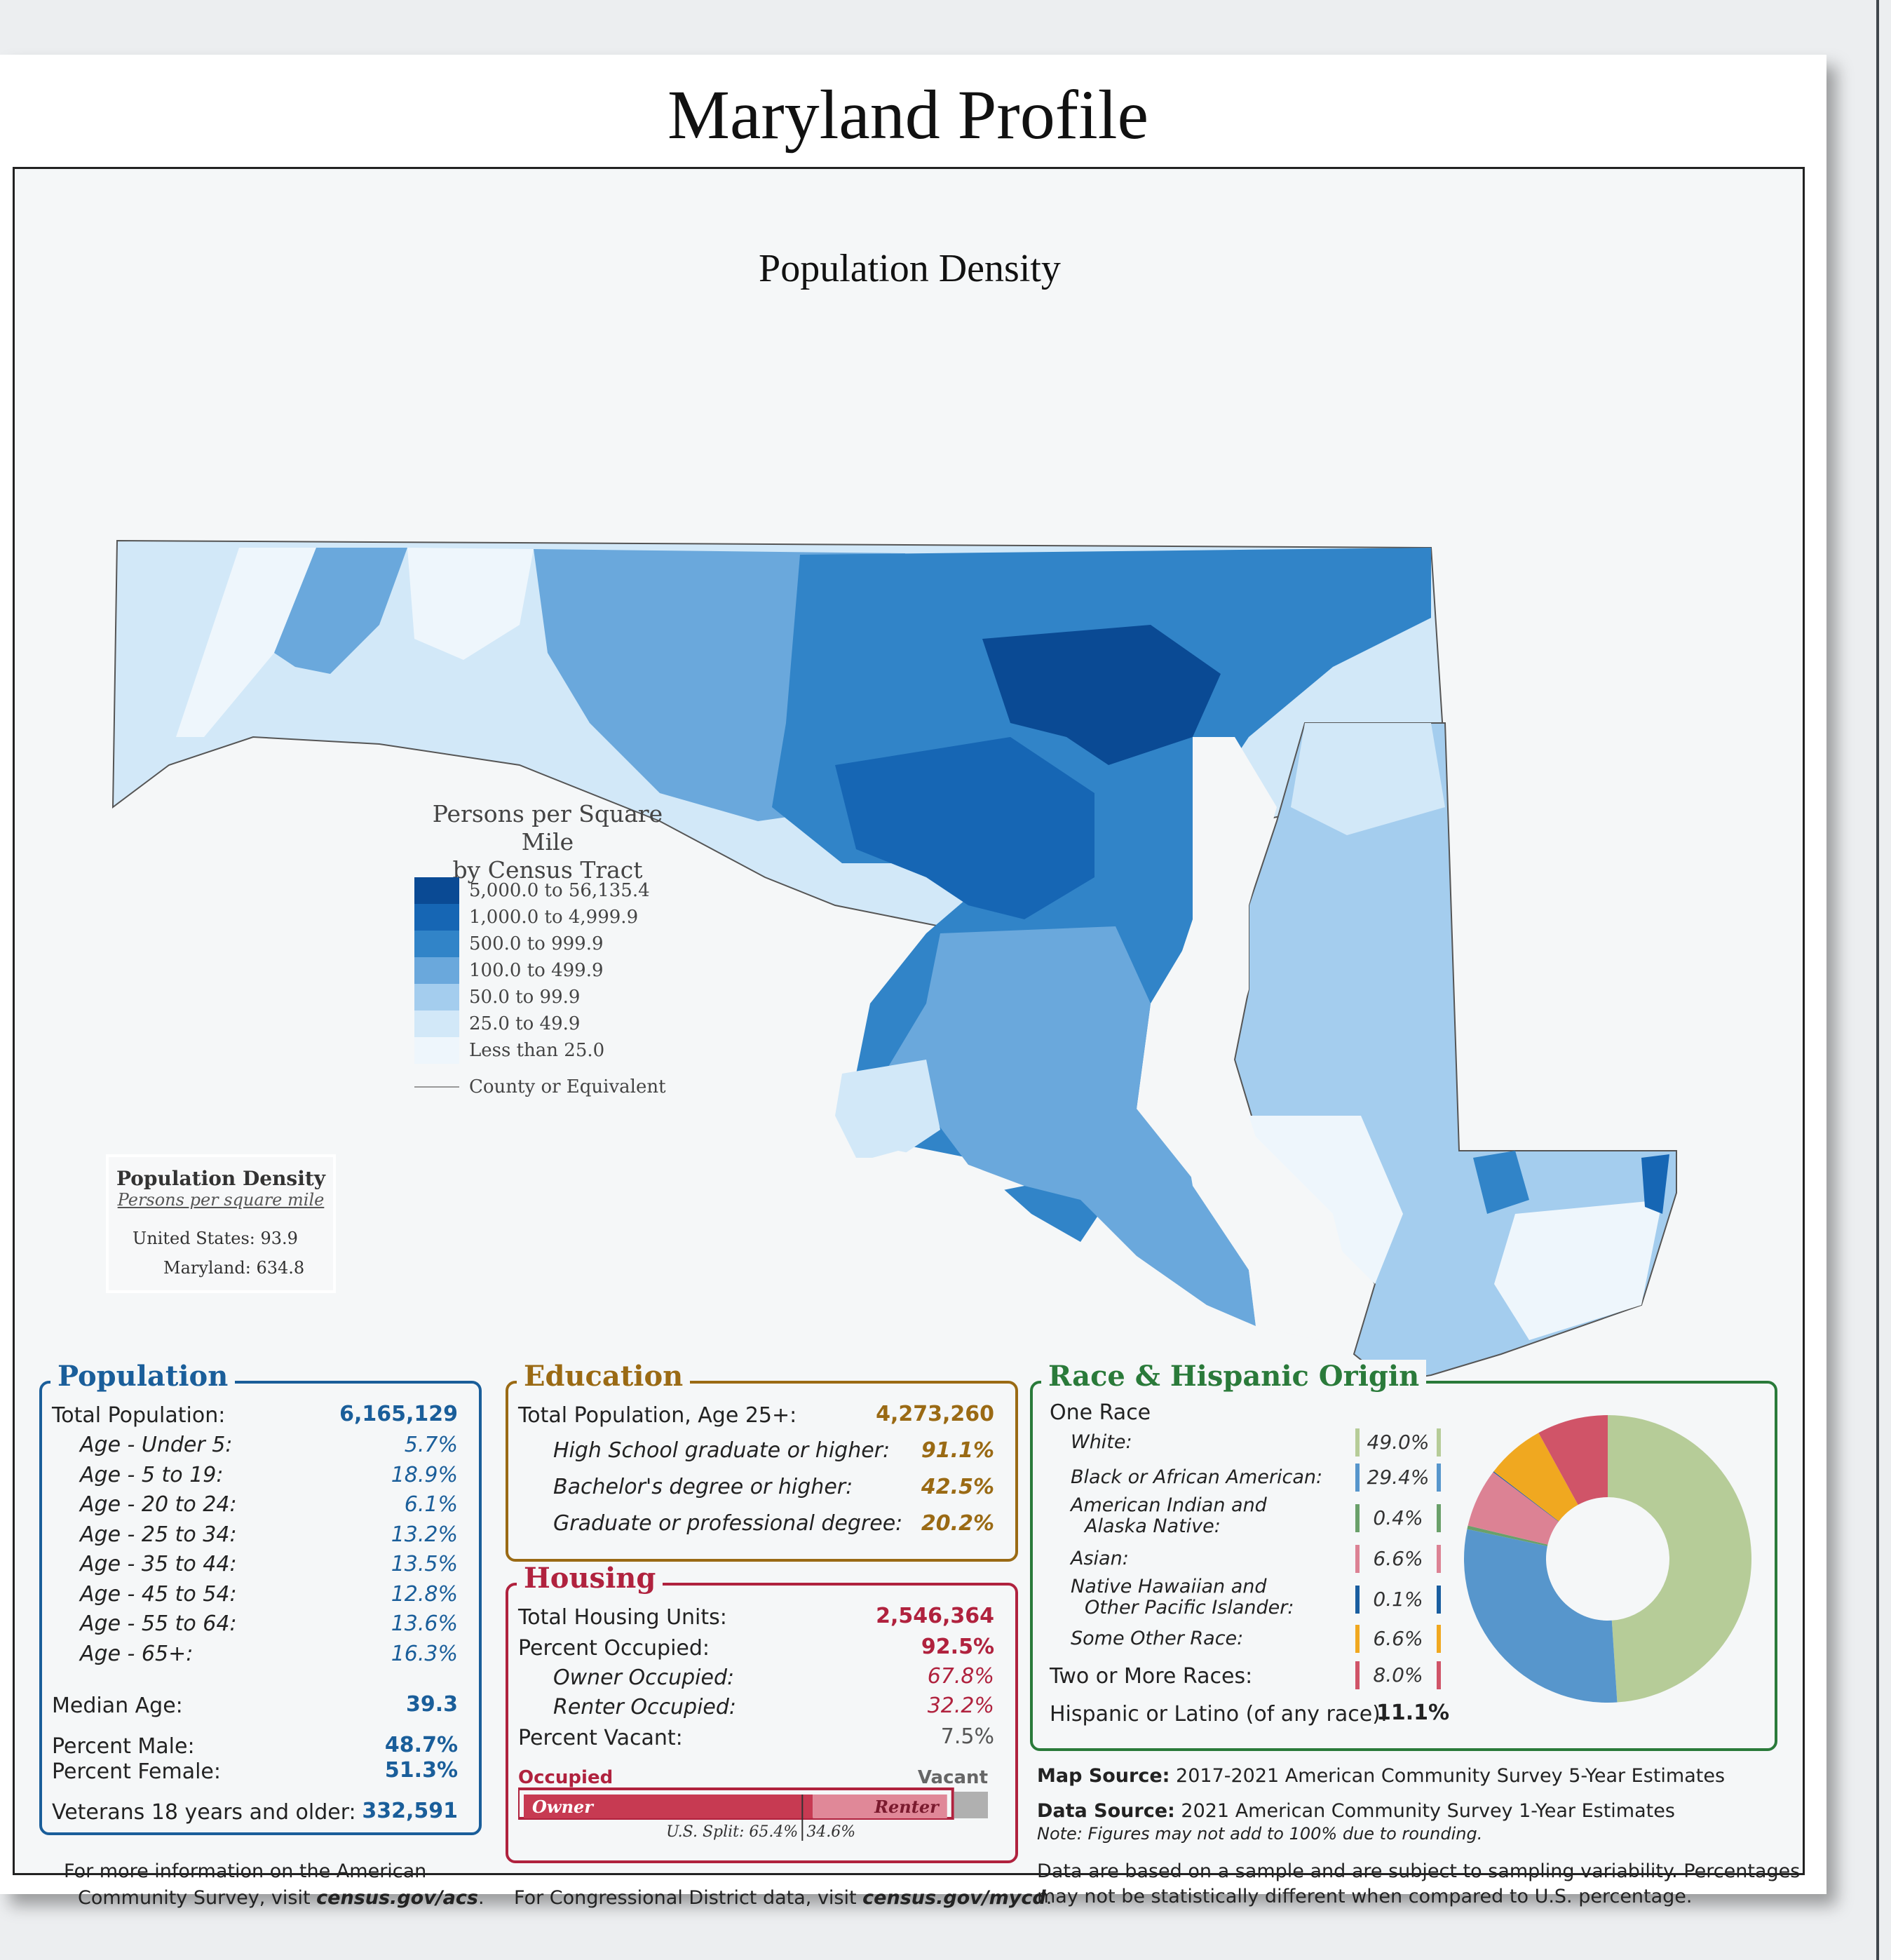 This screenshot has width=1891, height=1960. Describe the element at coordinates (1234, 1376) in the screenshot. I see `race-title: Race & Hispanic Origin` at that location.